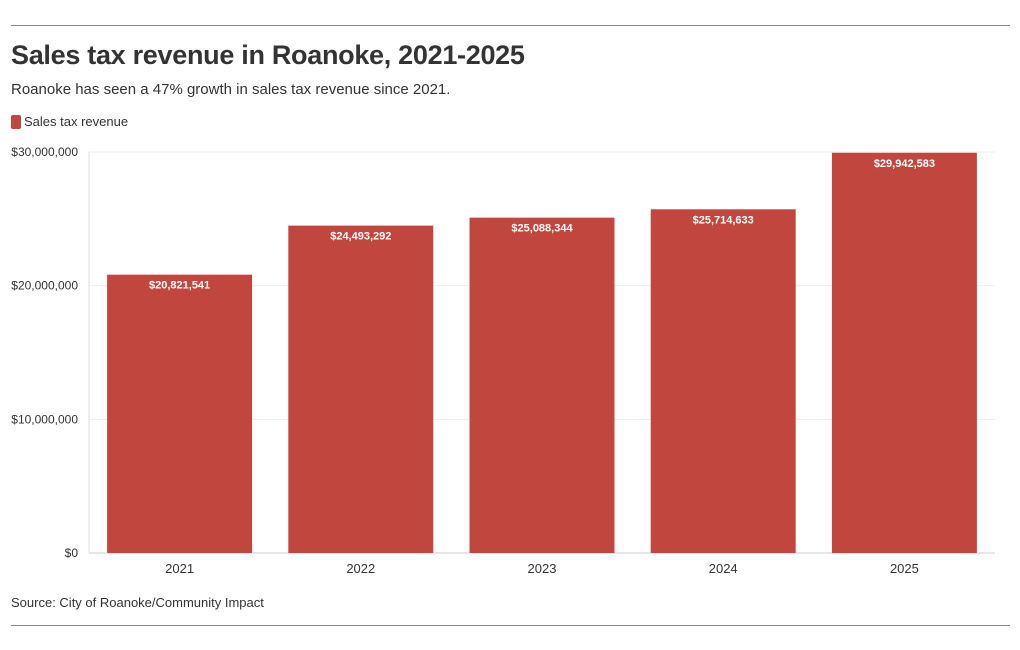 The height and width of the screenshot is (650, 1020). I want to click on data-label: $24,493,292, so click(360, 237).